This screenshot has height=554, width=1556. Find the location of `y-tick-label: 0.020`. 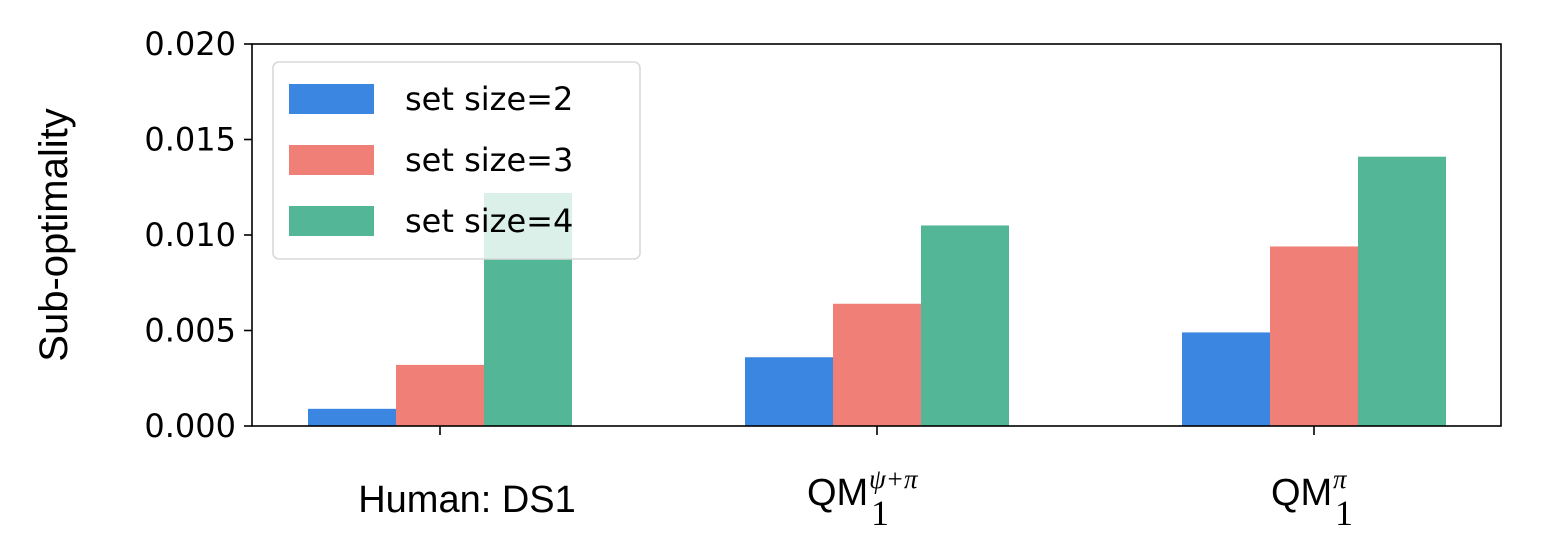

y-tick-label: 0.020 is located at coordinates (190, 44).